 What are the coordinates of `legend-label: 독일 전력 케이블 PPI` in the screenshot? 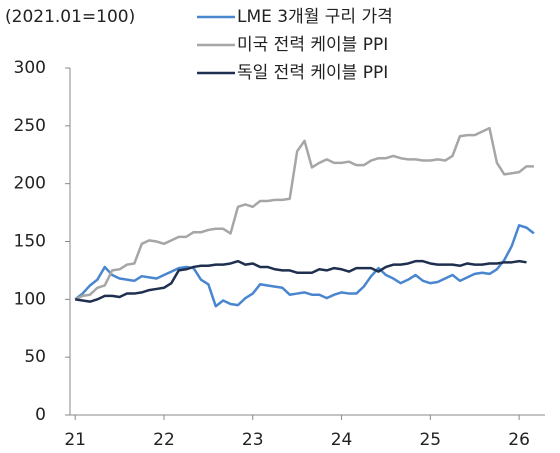 It's located at (312, 73).